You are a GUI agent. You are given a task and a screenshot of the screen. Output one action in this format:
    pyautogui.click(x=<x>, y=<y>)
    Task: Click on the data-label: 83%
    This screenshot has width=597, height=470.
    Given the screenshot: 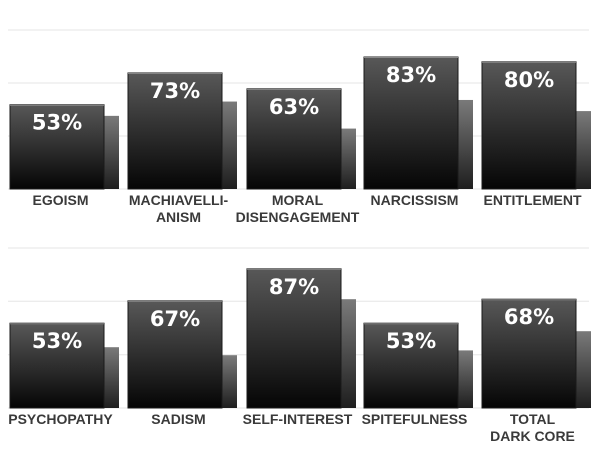 What is the action you would take?
    pyautogui.click(x=411, y=75)
    